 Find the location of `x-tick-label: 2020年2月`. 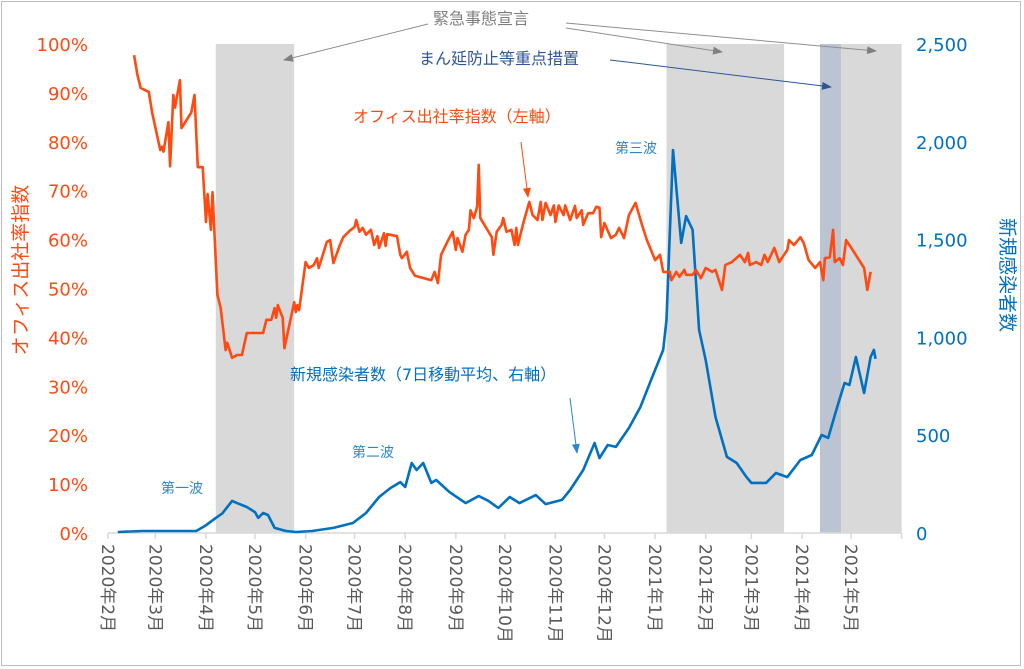

x-tick-label: 2020年2月 is located at coordinates (107, 588).